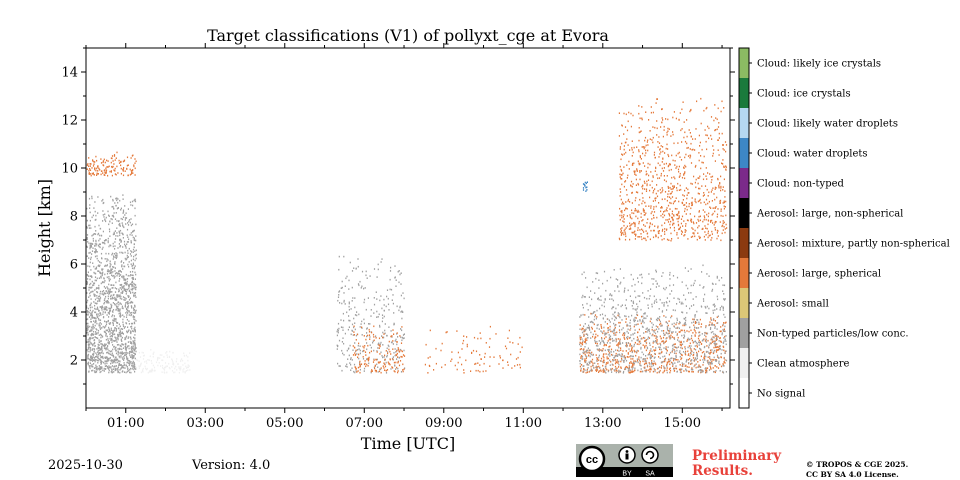 The height and width of the screenshot is (480, 960). Describe the element at coordinates (69, 169) in the screenshot. I see `y-tick-label: 10` at that location.